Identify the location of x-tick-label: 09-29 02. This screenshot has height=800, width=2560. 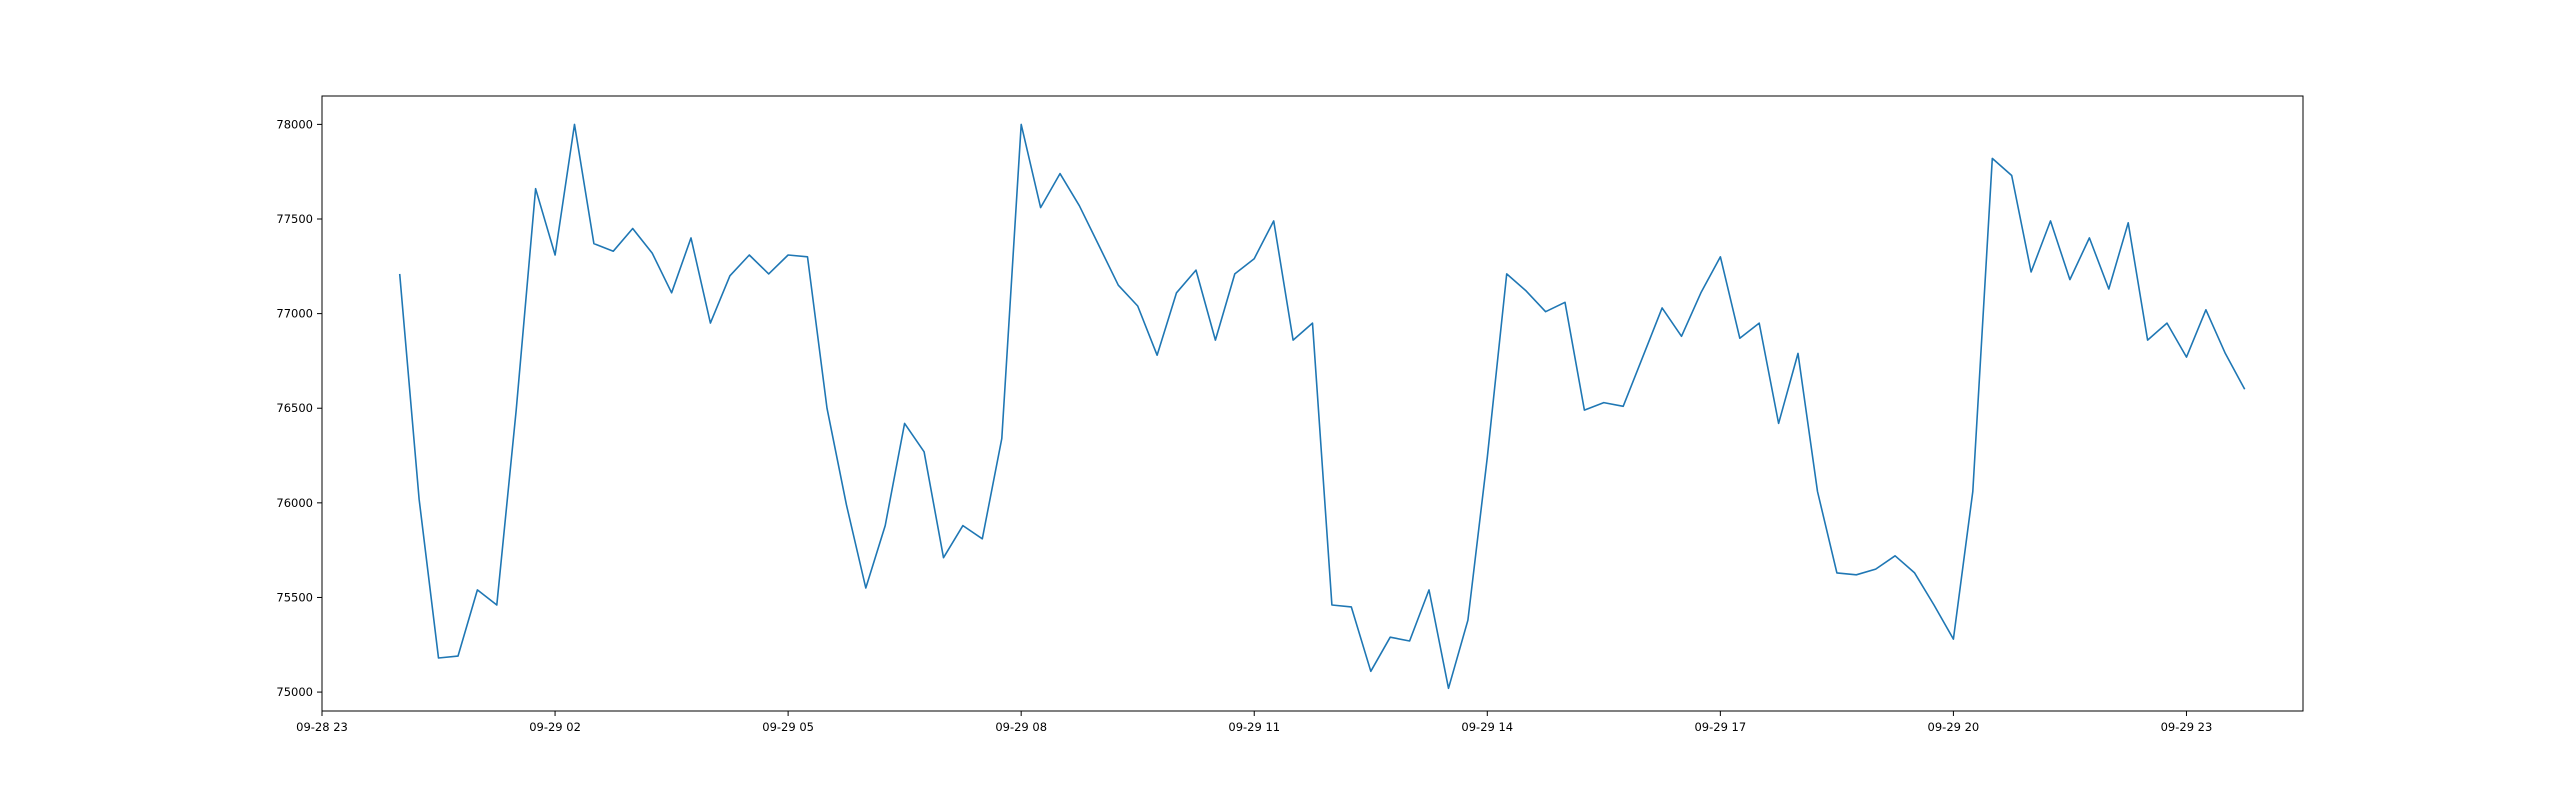
(555, 727).